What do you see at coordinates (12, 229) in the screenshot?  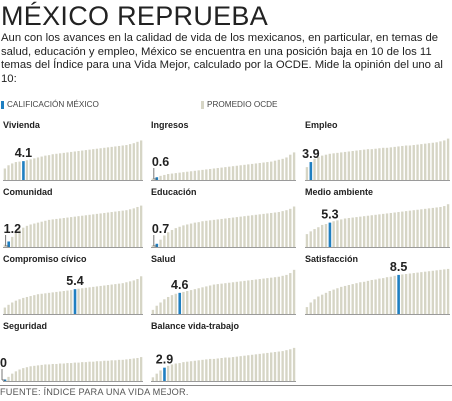 I see `mexico-value-comunidad: 1.2` at bounding box center [12, 229].